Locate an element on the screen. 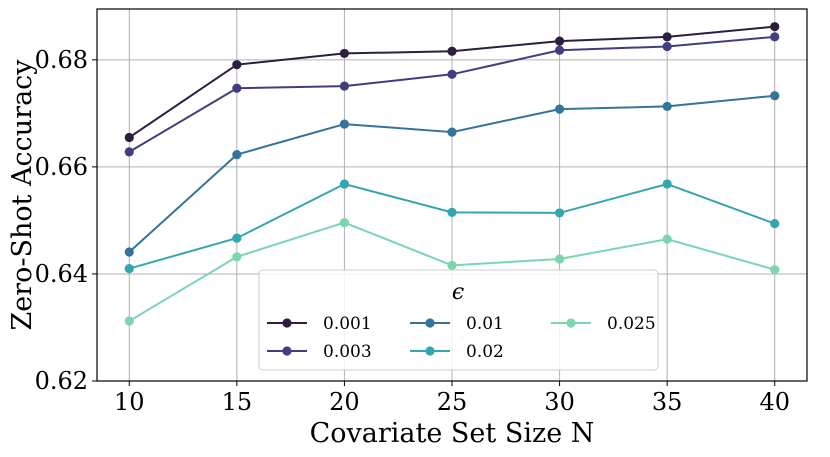 The width and height of the screenshot is (830, 457). x-axis-label: Covariate Set Size N is located at coordinates (452, 433).